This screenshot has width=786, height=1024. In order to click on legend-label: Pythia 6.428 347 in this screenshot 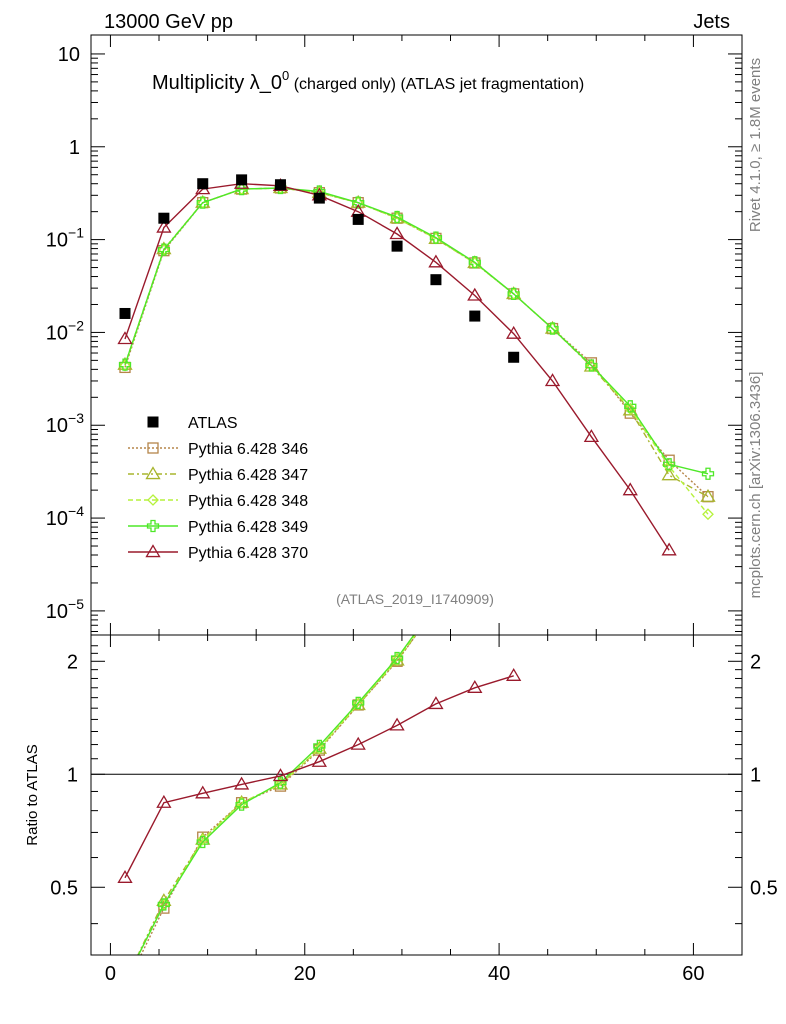, I will do `click(248, 475)`.